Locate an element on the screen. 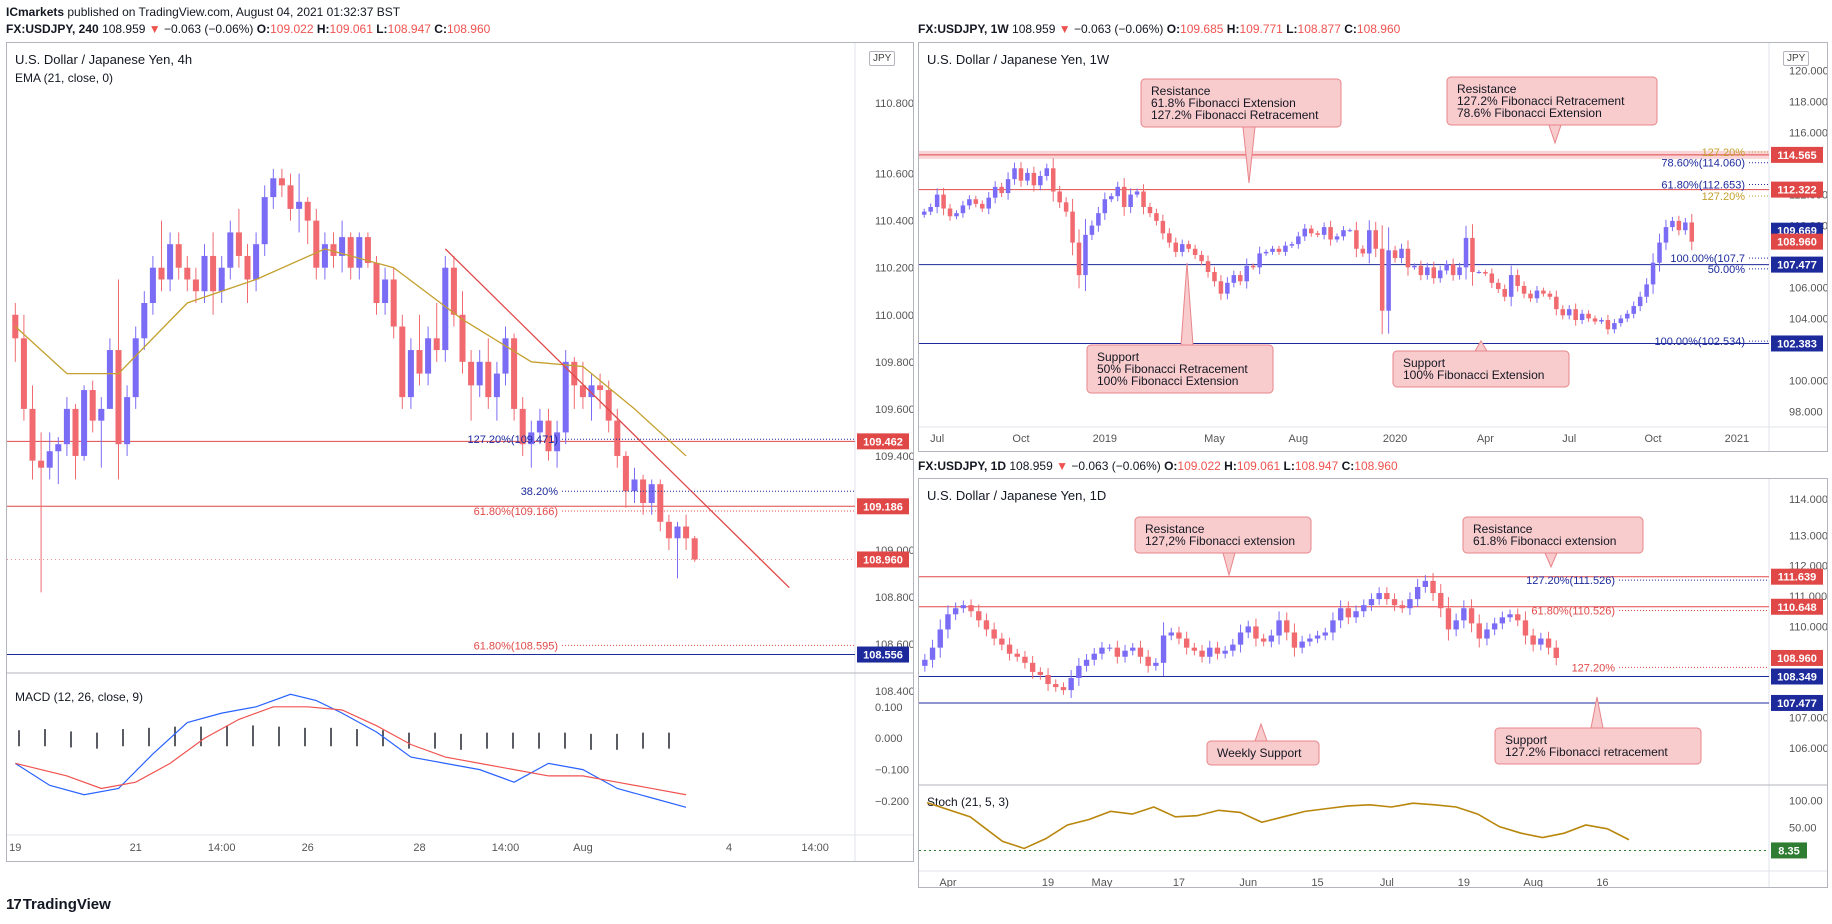  support-callout-text: Support is located at coordinates (1118, 357).